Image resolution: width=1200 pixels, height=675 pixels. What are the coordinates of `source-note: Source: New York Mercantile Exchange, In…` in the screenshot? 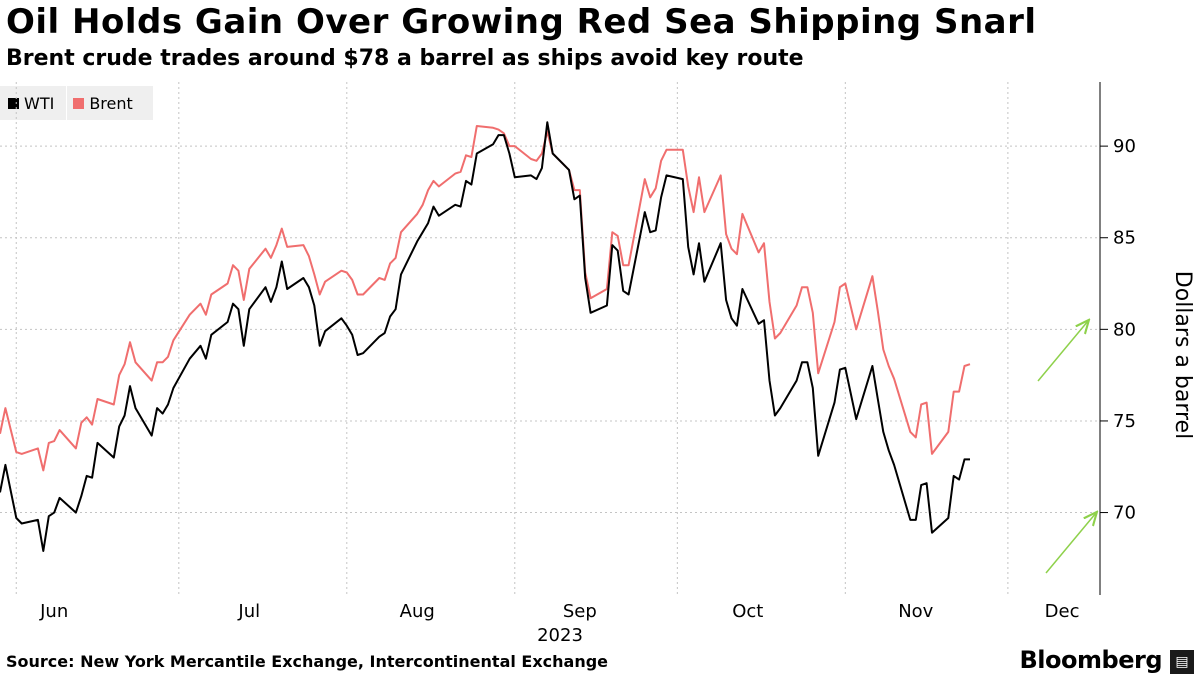 It's located at (307, 661).